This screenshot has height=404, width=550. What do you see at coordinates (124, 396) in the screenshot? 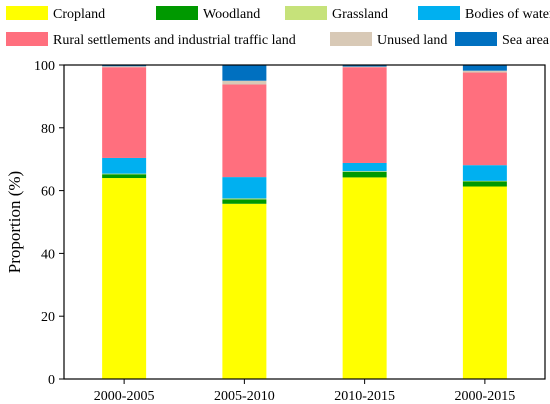
I see `x-tick-label: 2000-2005` at bounding box center [124, 396].